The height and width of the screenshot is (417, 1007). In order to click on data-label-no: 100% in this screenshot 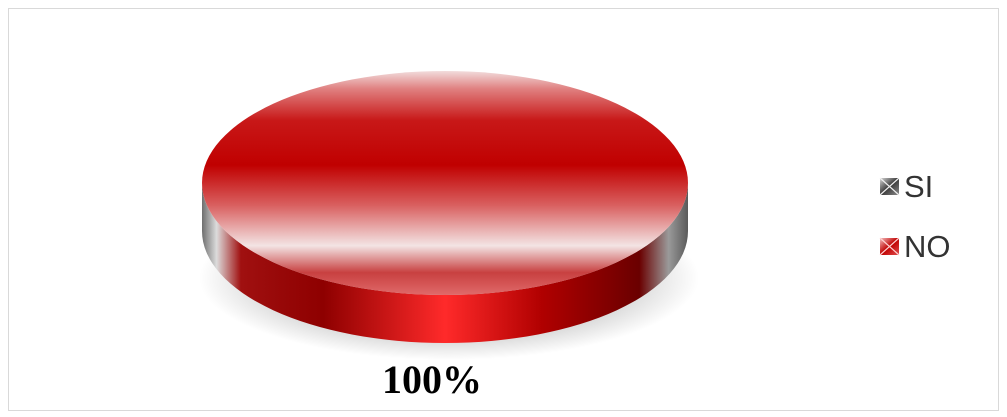, I will do `click(432, 379)`.